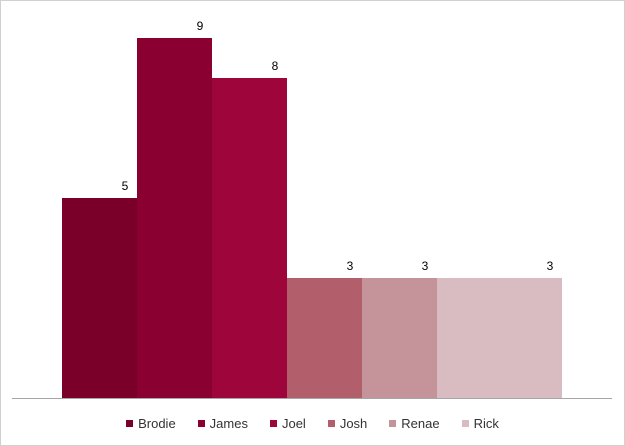 This screenshot has height=446, width=625. I want to click on legend-label: Brodie, so click(157, 423).